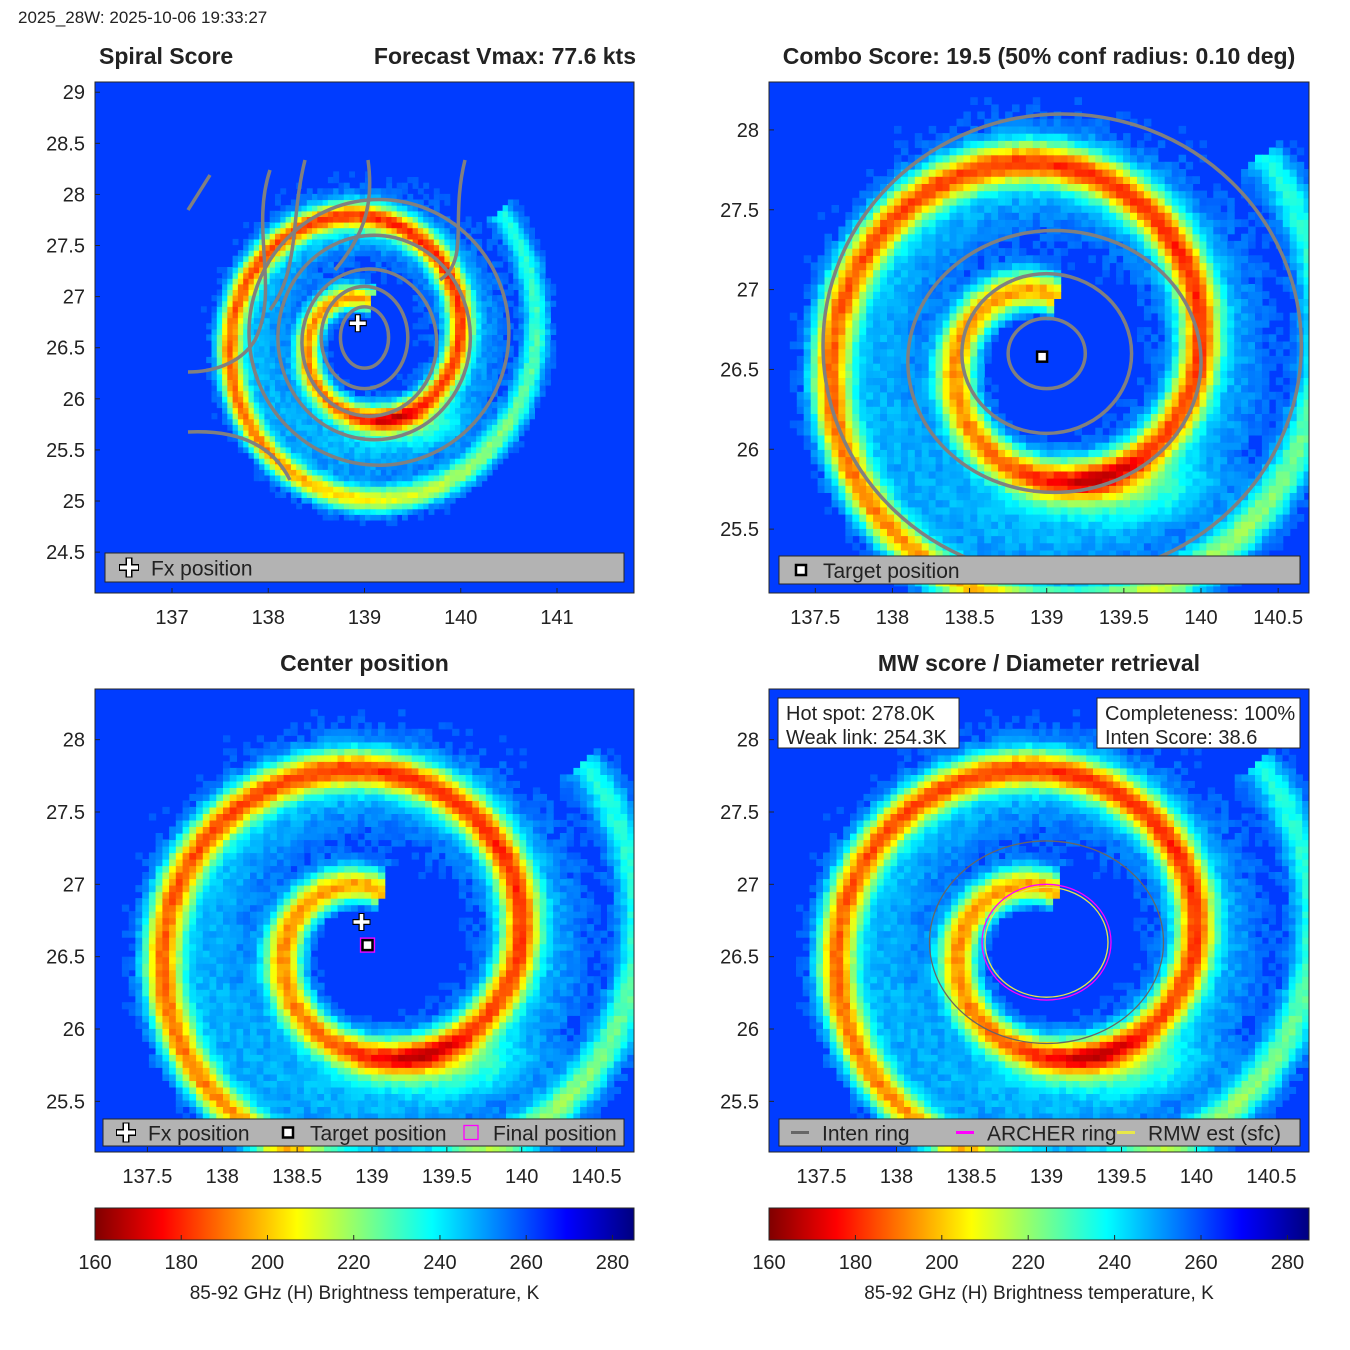 Image resolution: width=1350 pixels, height=1350 pixels. Describe the element at coordinates (126, 1132) in the screenshot. I see `legend-fx-symbol-inner` at that location.